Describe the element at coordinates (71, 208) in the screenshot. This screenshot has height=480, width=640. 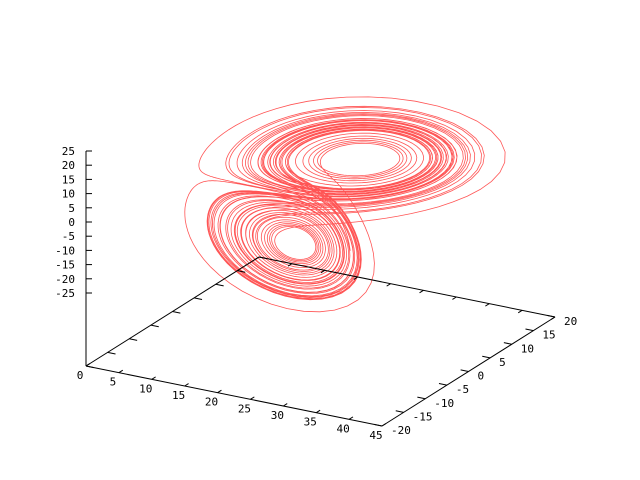
I see `vertical-tick-label: 5` at that location.